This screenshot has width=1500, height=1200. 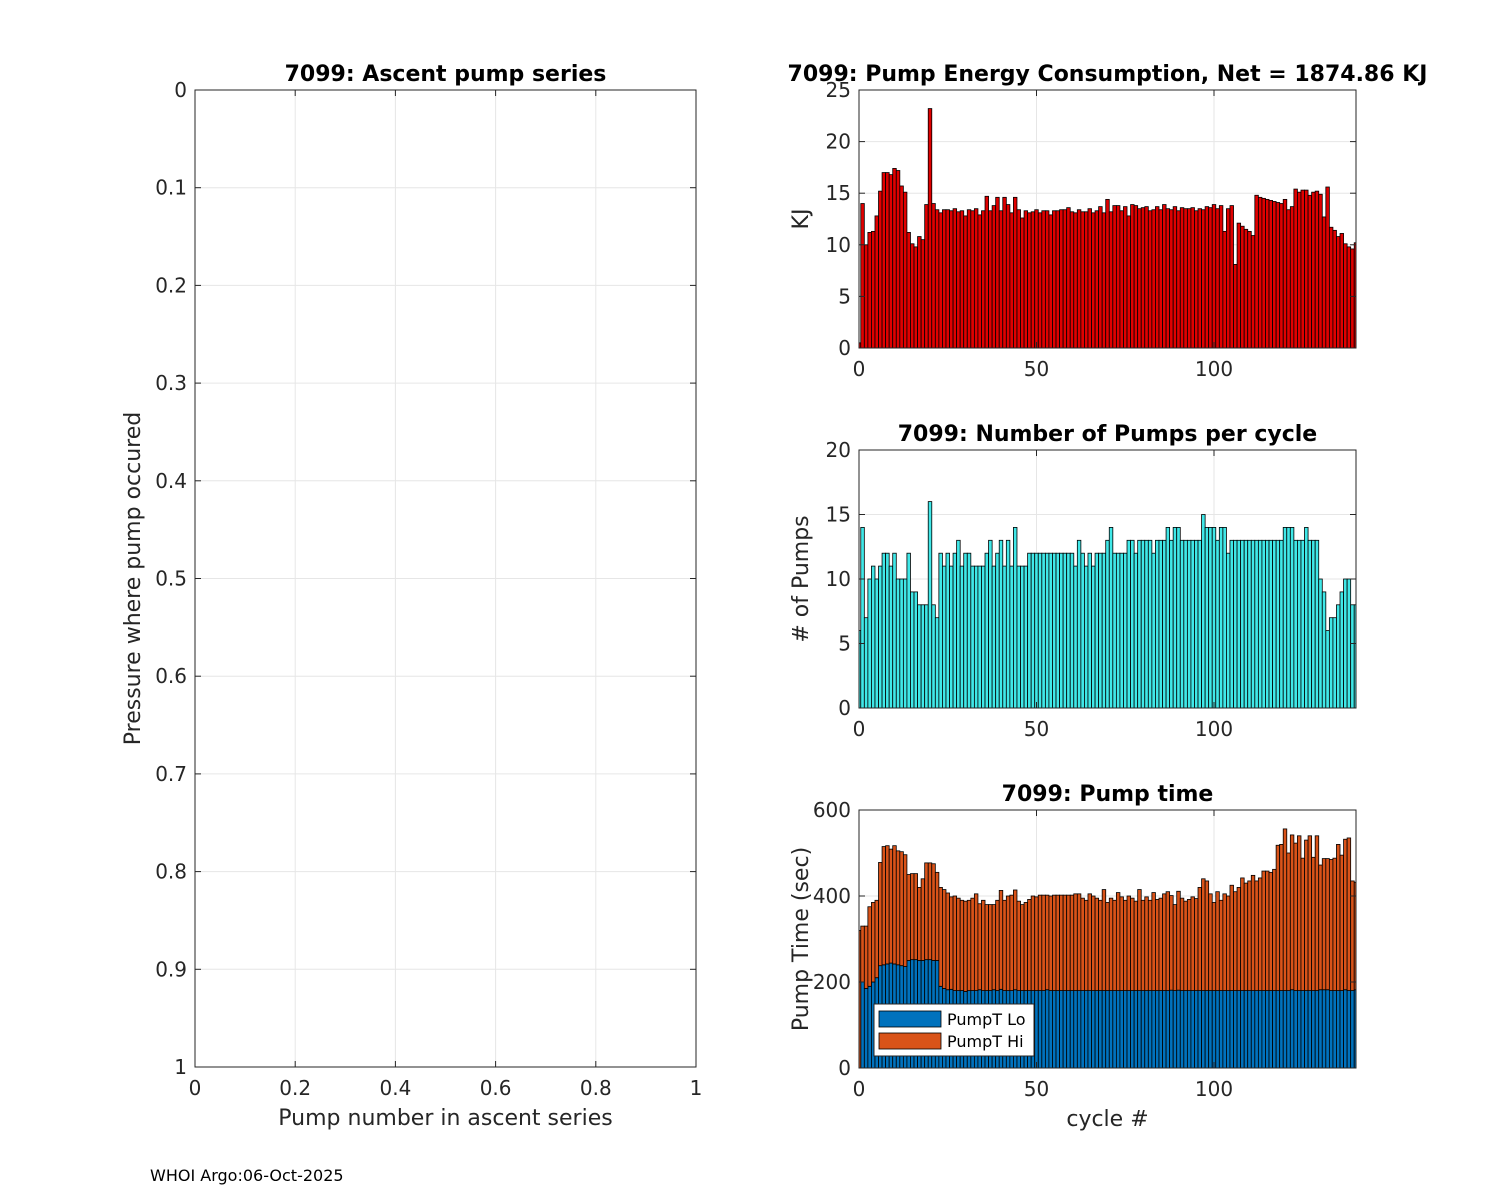 What do you see at coordinates (1036, 729) in the screenshot?
I see `x-tick-label: 50` at bounding box center [1036, 729].